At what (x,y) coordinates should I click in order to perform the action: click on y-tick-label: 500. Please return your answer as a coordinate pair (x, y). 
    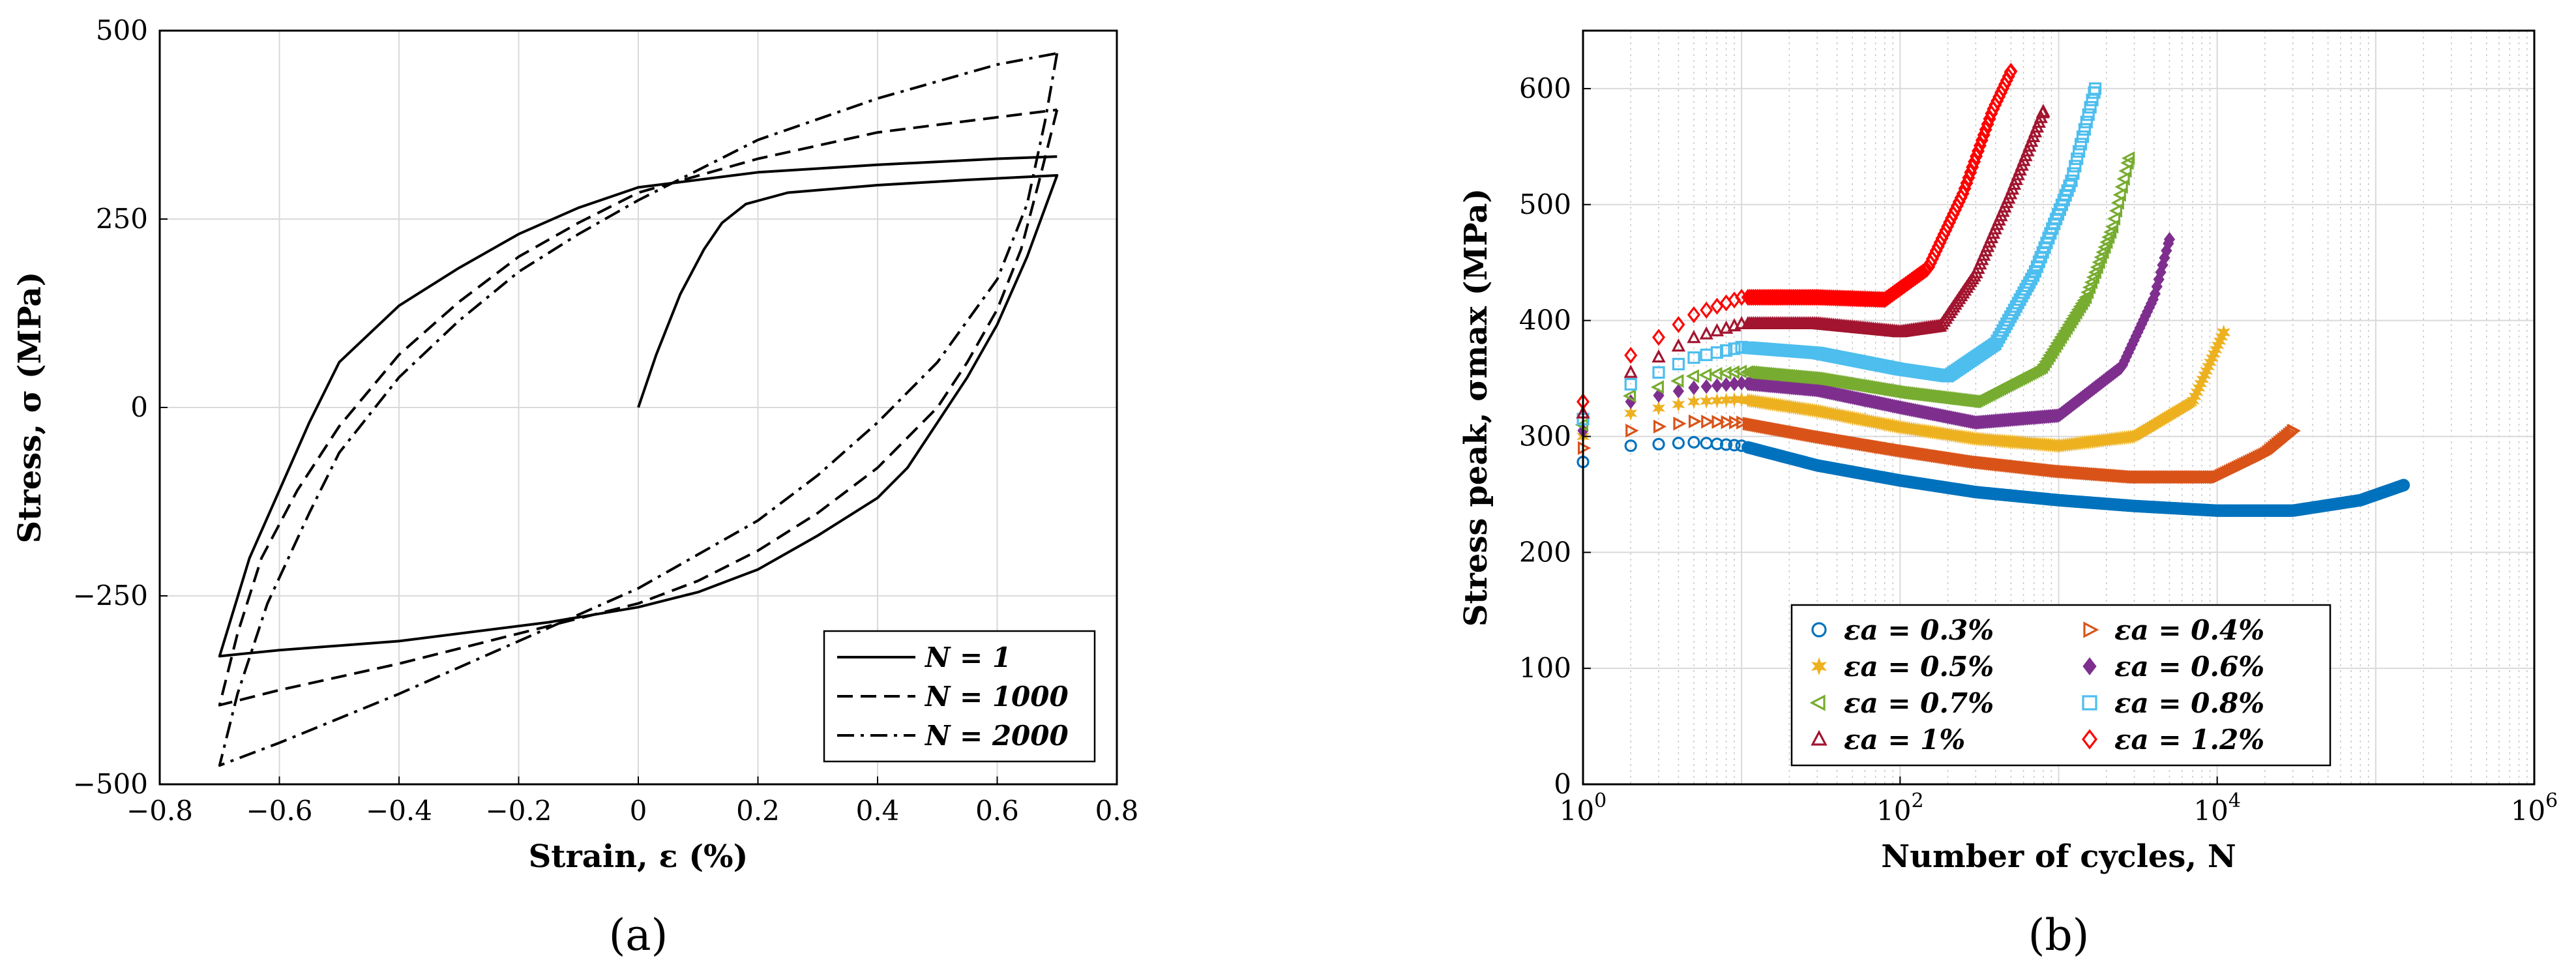
    Looking at the image, I should click on (122, 30).